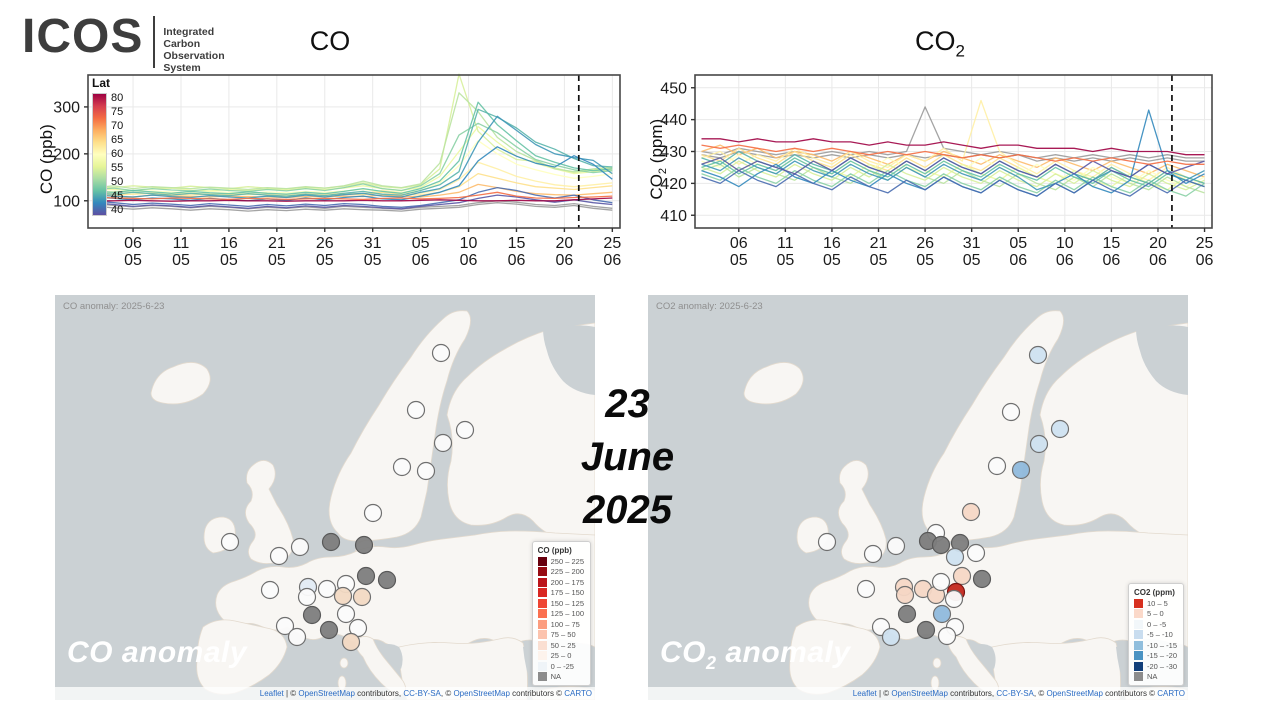 This screenshot has height=720, width=1280. Describe the element at coordinates (972, 693) in the screenshot. I see `attribution-text: contributors,` at that location.